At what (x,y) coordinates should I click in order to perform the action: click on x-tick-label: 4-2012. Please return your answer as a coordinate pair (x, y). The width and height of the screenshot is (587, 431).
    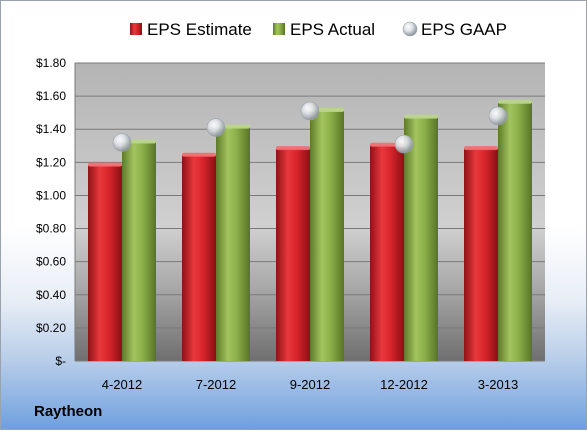
    Looking at the image, I should click on (122, 384).